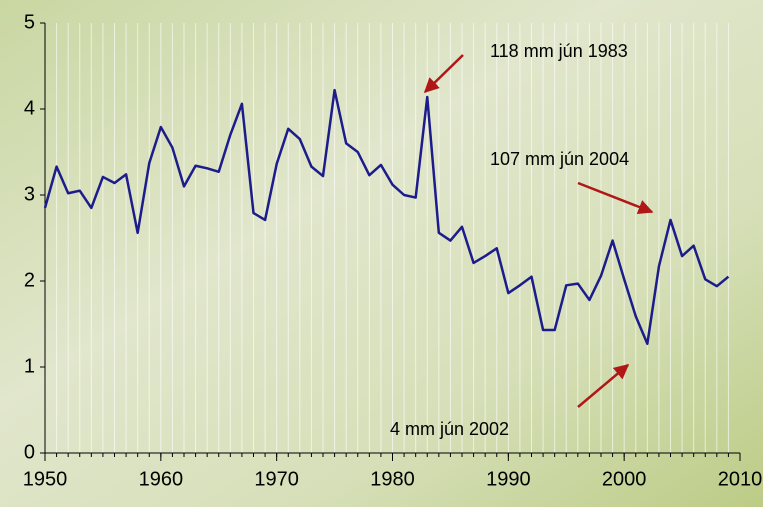 This screenshot has height=507, width=763. What do you see at coordinates (559, 159) in the screenshot?
I see `annotation: 107 mm jún 2004` at bounding box center [559, 159].